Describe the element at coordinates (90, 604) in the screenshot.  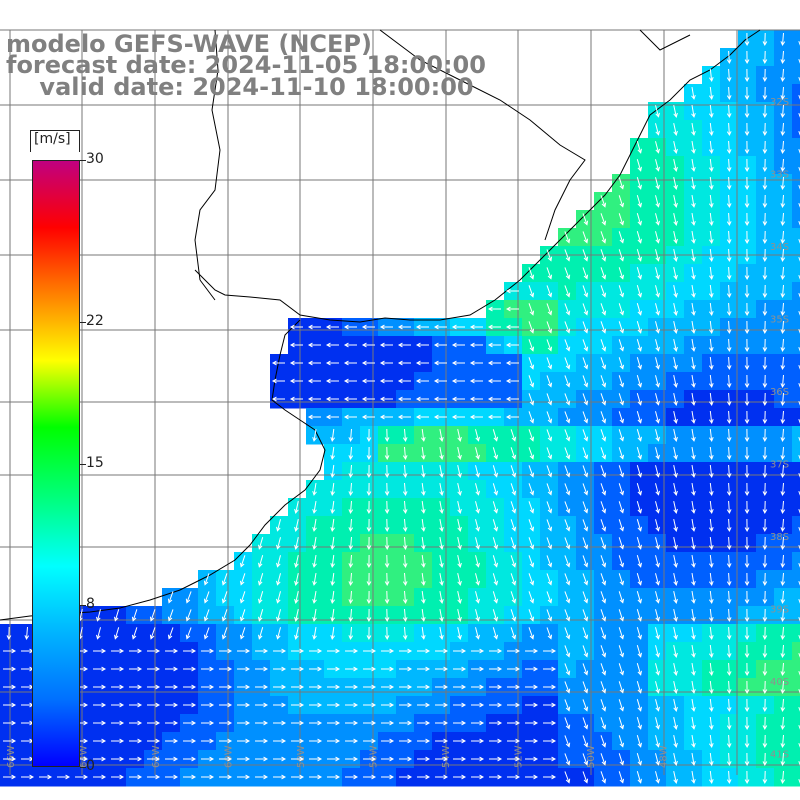
I see `colorbar-tick-label: 8` at that location.